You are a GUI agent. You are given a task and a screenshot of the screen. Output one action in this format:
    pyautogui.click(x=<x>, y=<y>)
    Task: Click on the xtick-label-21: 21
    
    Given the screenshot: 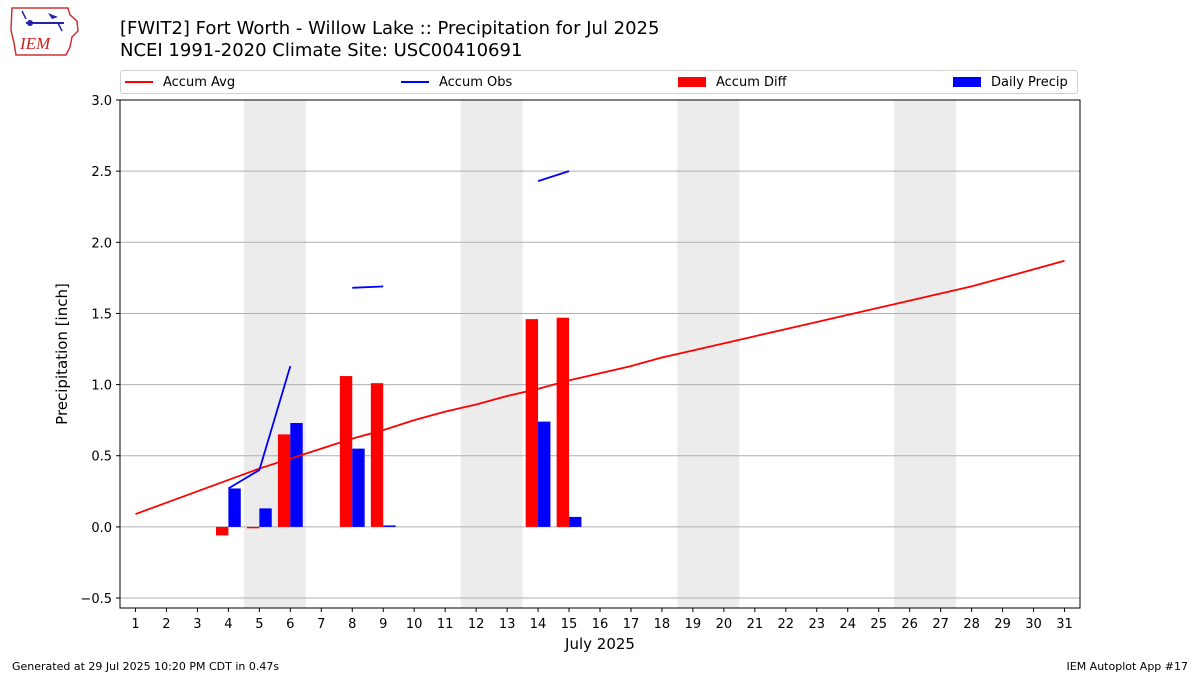 What is the action you would take?
    pyautogui.click(x=755, y=624)
    